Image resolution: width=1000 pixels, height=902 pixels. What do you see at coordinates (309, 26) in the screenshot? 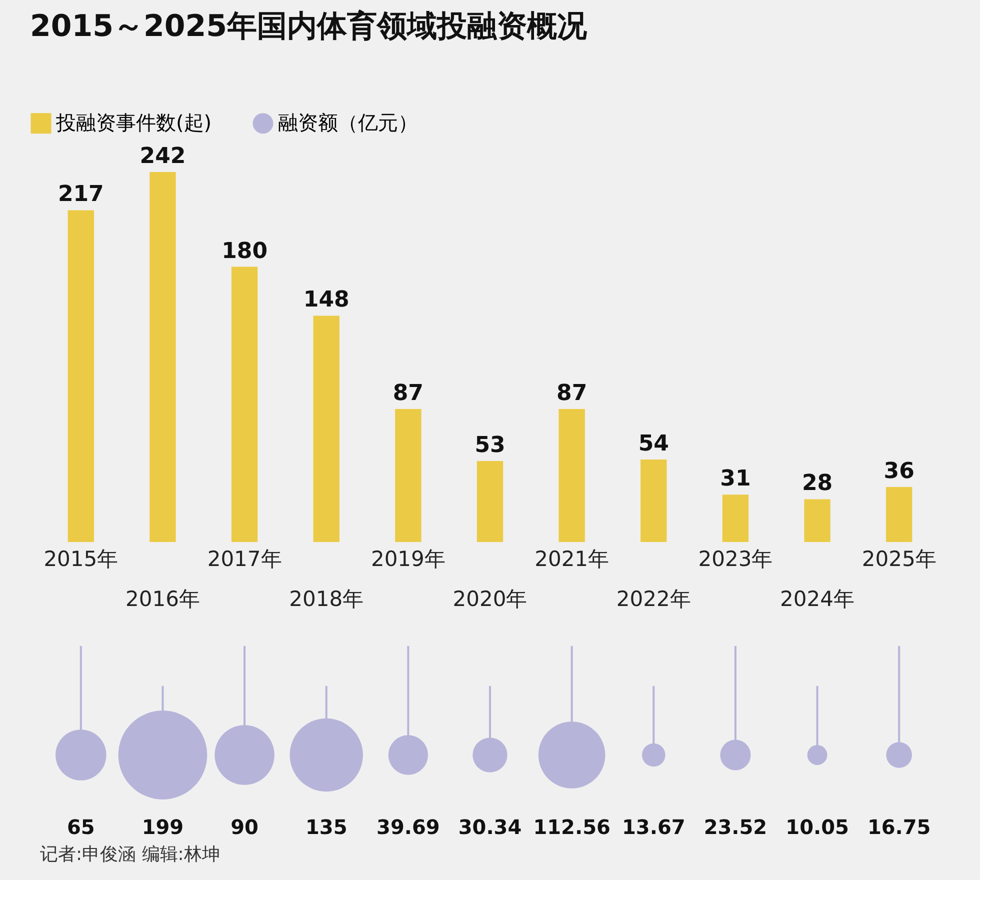
I see `chart-title: 2015～2025年国内体育领域投融资概况` at bounding box center [309, 26].